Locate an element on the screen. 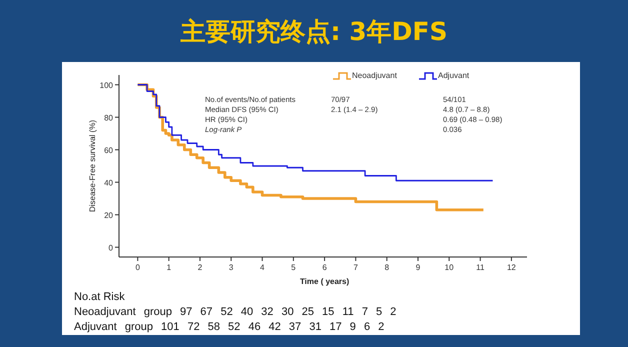 This screenshot has width=628, height=347. y-tick-label: 20 is located at coordinates (109, 215).